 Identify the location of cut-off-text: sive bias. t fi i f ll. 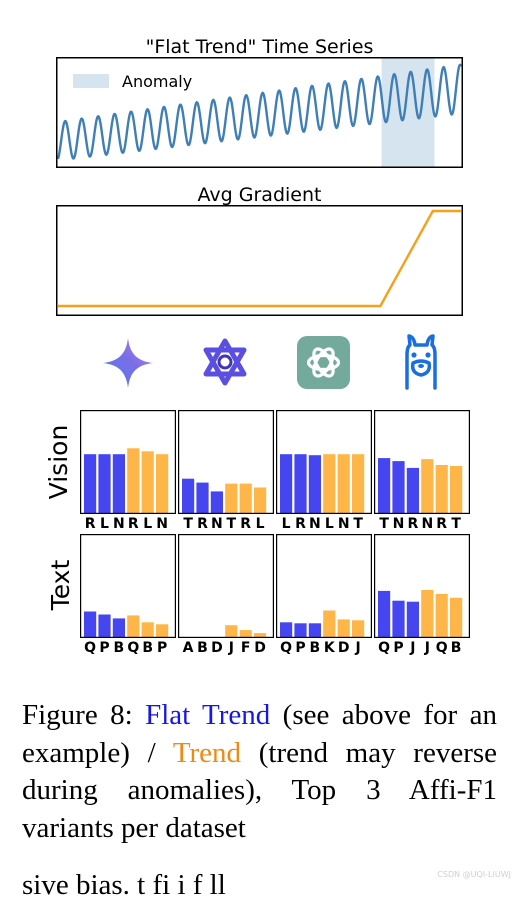
(124, 885).